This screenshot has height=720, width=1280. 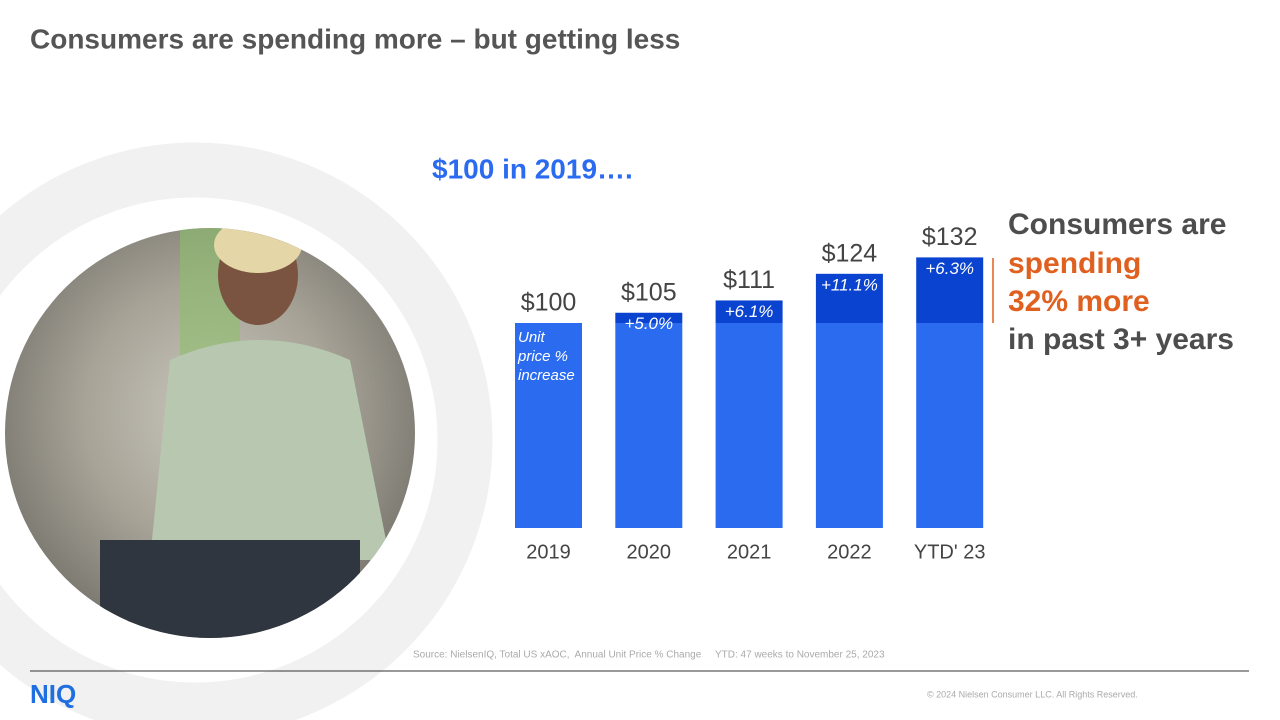 What do you see at coordinates (950, 237) in the screenshot?
I see `total-label: $132` at bounding box center [950, 237].